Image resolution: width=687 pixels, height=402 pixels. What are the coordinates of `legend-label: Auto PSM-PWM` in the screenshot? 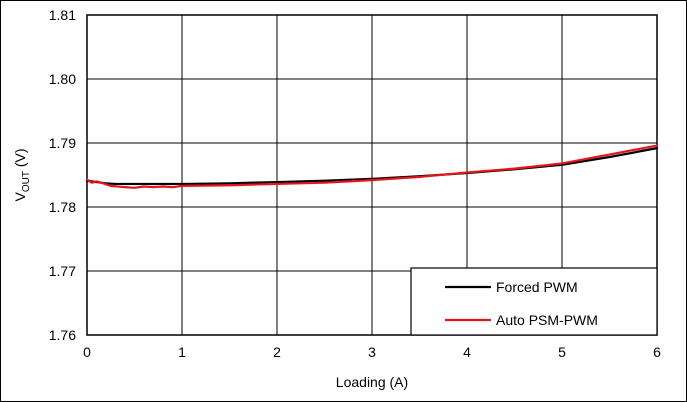 It's located at (547, 320).